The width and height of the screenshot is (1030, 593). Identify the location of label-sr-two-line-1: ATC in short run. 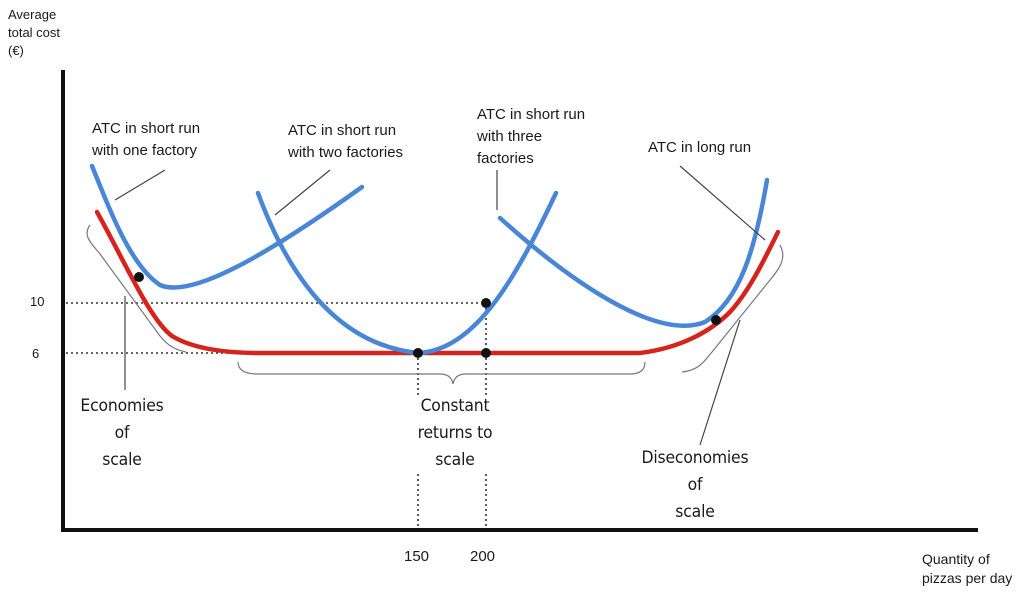
(342, 130).